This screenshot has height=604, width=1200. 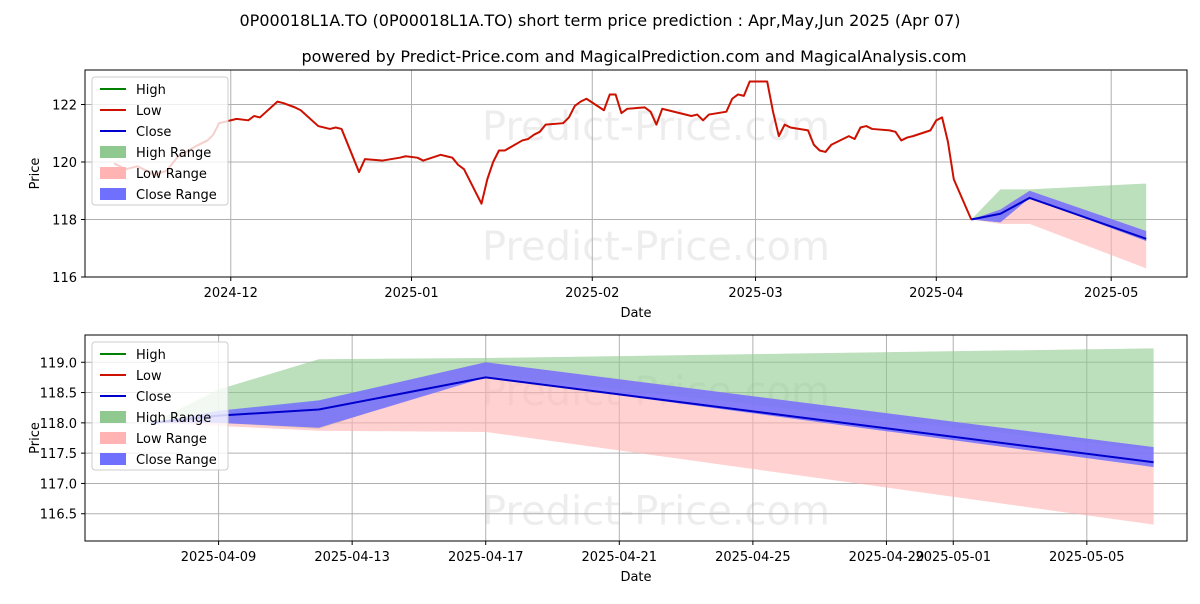 What do you see at coordinates (755, 293) in the screenshot?
I see `x-tick-label: 2025-03` at bounding box center [755, 293].